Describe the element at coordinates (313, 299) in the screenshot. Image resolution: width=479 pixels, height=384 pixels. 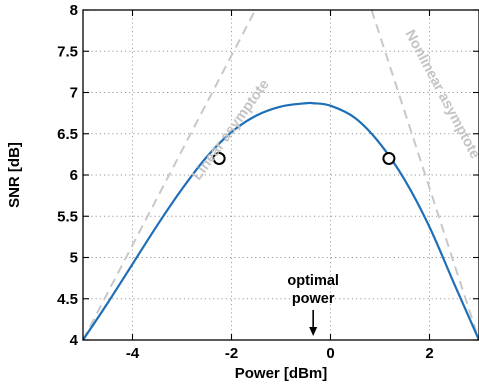
I see `optimal-power-label-line2: power` at that location.